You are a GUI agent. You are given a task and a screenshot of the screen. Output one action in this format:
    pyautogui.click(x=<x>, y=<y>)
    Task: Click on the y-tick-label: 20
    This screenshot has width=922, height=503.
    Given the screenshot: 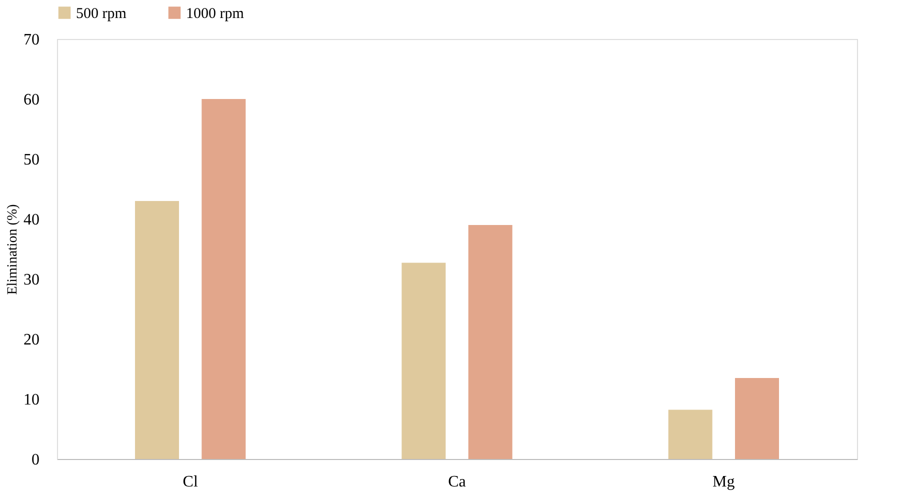 What is the action you would take?
    pyautogui.click(x=32, y=340)
    